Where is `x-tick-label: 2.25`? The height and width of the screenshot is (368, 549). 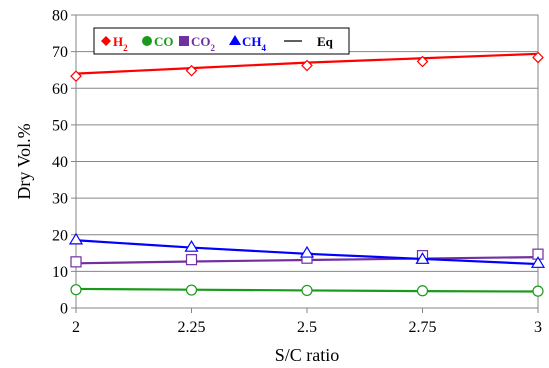
x-tick-label: 2.25 is located at coordinates (192, 327).